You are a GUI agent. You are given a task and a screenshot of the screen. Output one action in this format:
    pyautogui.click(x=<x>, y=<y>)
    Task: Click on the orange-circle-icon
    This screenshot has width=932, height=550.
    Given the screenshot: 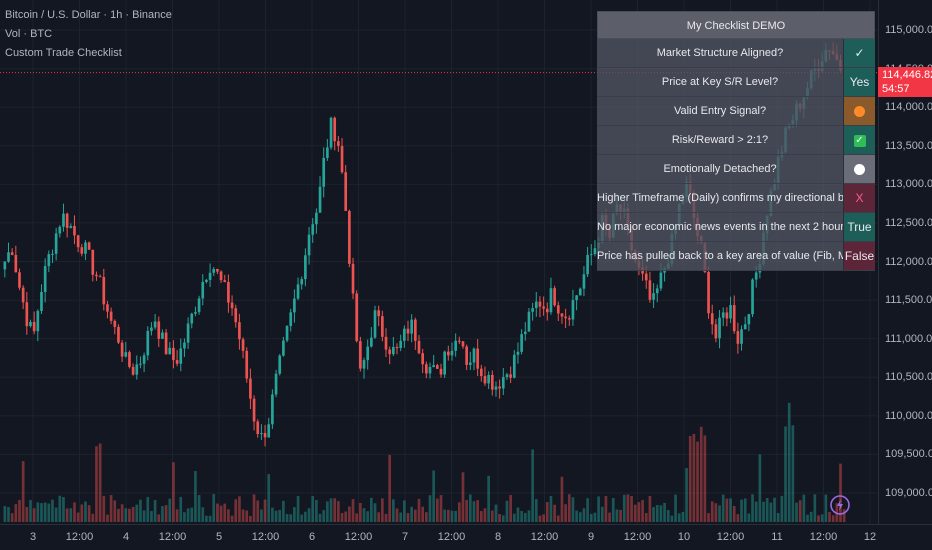 What is the action you would take?
    pyautogui.click(x=859, y=112)
    